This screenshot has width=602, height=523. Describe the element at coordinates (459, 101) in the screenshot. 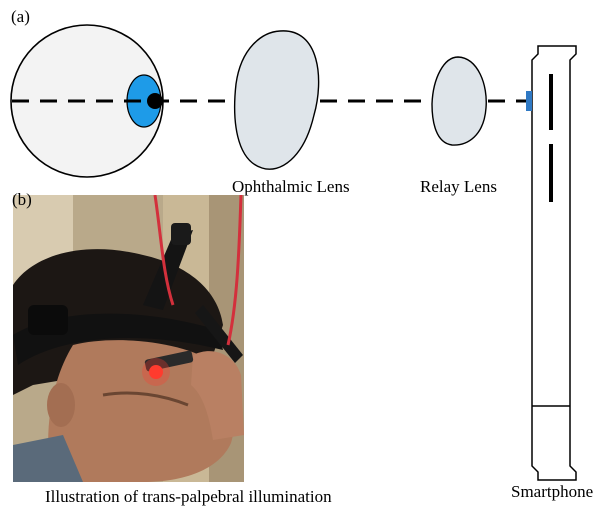

I see `relay-lens` at that location.